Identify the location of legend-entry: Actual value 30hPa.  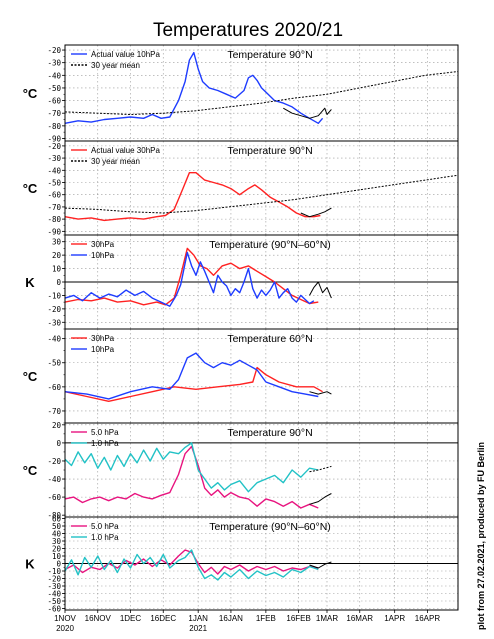
(125, 150).